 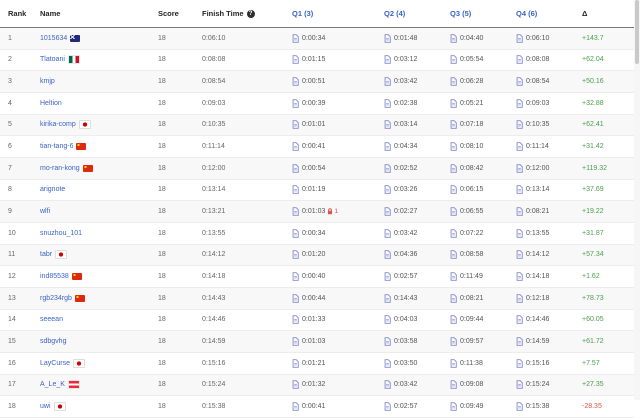 What do you see at coordinates (56, 298) in the screenshot?
I see `user-link: rgb234rgb` at bounding box center [56, 298].